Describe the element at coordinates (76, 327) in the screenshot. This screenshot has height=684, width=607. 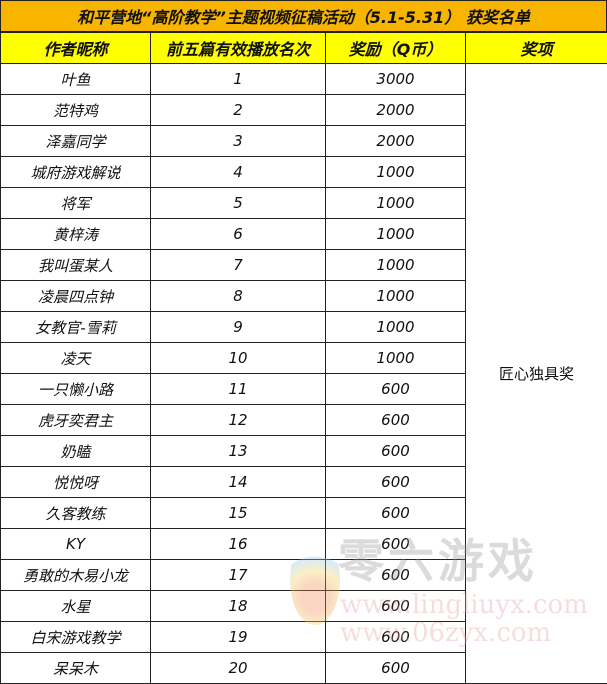
I see `cell-nickname: 女教官-雪莉` at that location.